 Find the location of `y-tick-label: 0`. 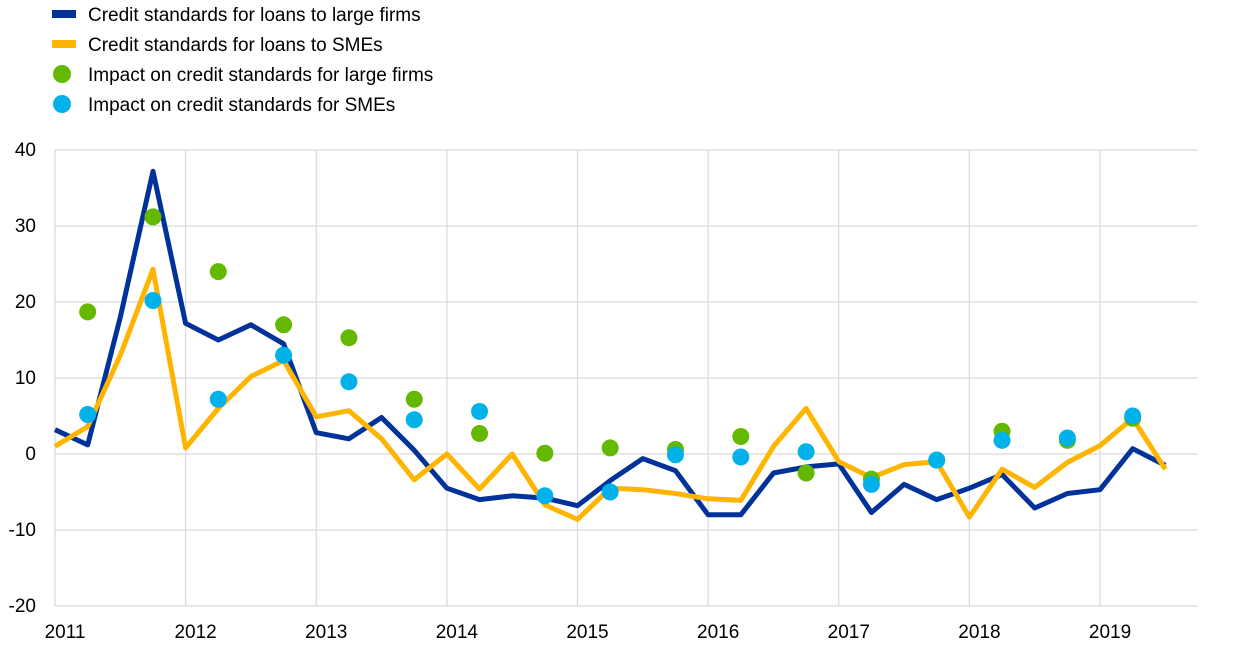

y-tick-label: 0 is located at coordinates (30, 454).